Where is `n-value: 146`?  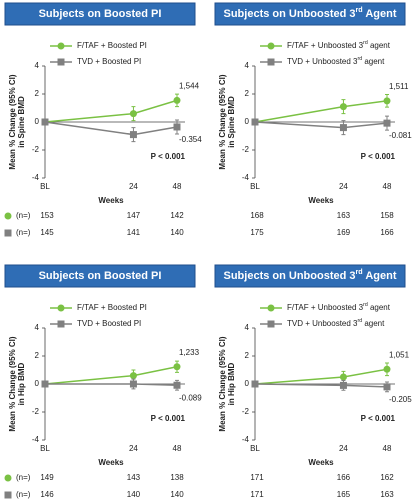 n-value: 146 is located at coordinates (47, 494).